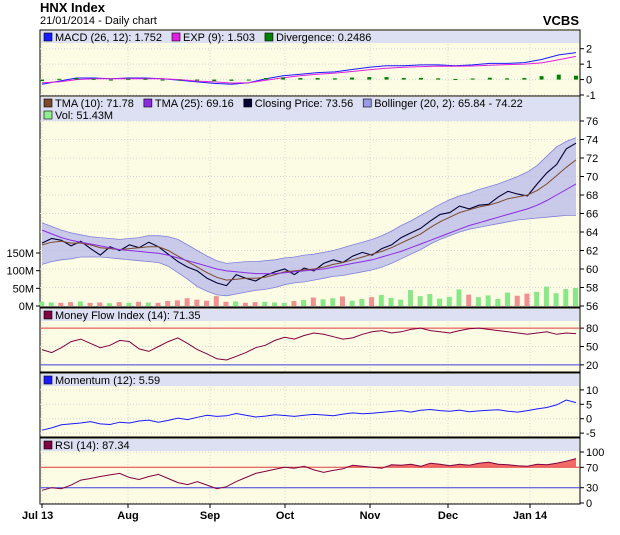  Describe the element at coordinates (592, 391) in the screenshot. I see `momentum-ytick-label-0: 10` at that location.